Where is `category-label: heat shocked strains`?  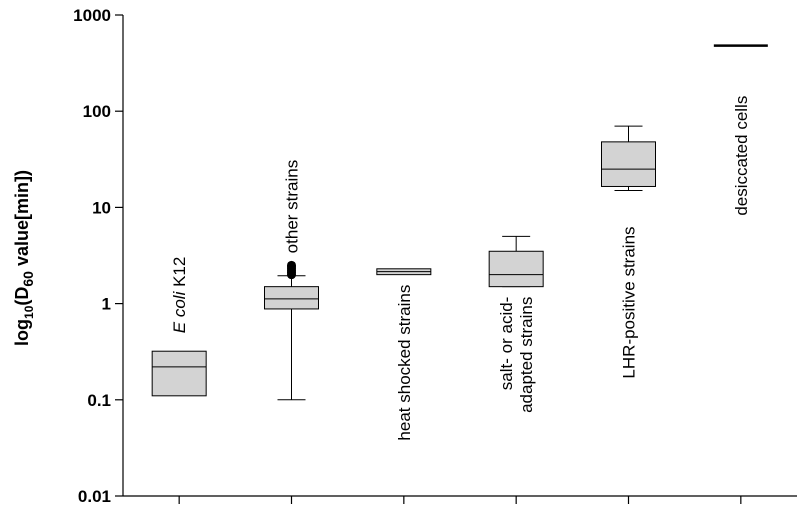
category-label: heat shocked strains is located at coordinates (404, 363).